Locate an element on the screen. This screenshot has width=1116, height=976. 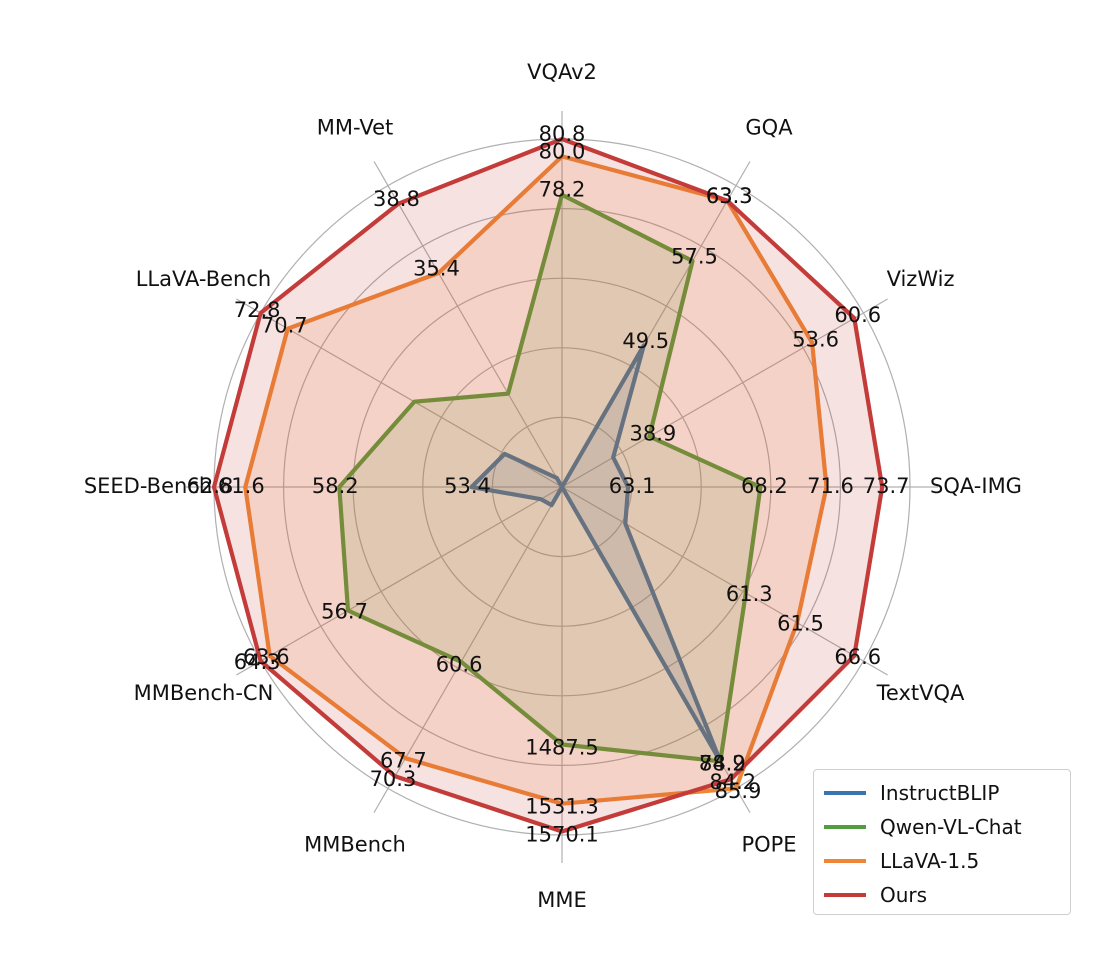
value-label-qwen-vl-chat-vizwiz: 38.9 is located at coordinates (652, 434).